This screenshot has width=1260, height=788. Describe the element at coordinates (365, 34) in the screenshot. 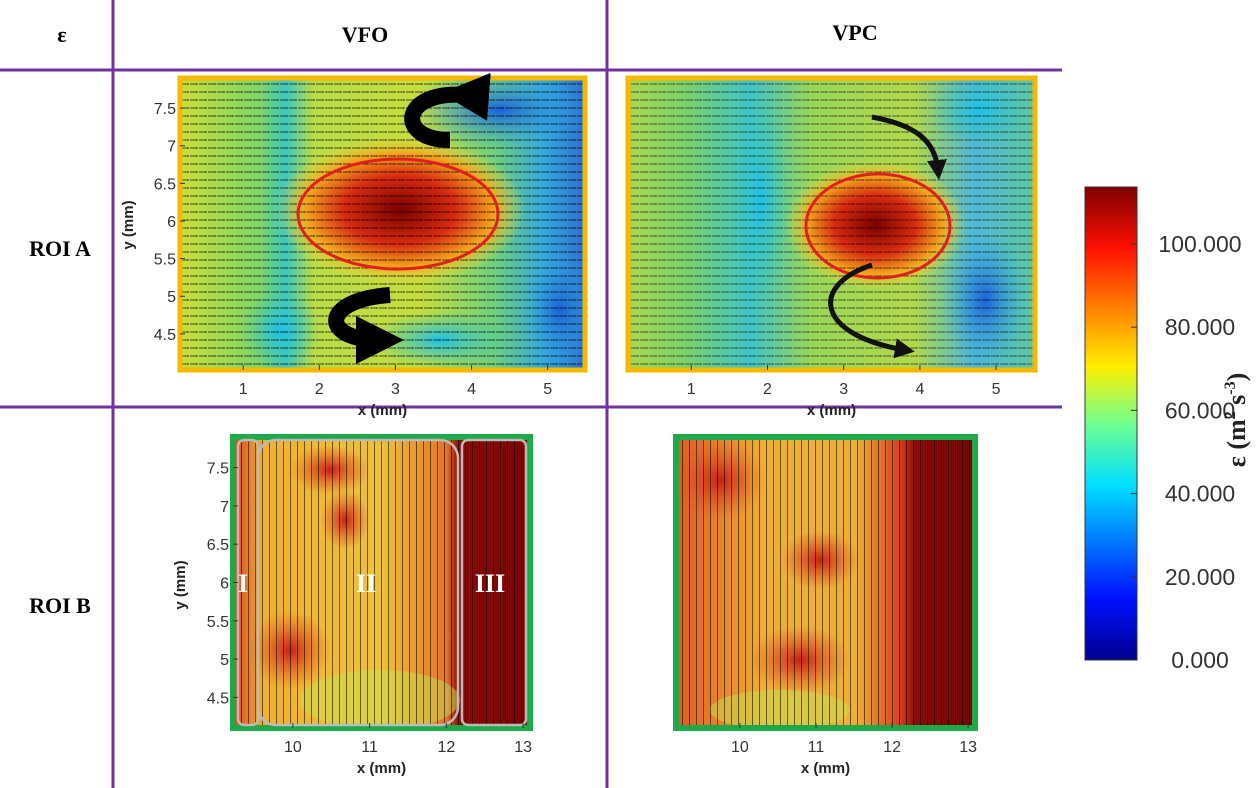

I see `column-label: VFO` at that location.